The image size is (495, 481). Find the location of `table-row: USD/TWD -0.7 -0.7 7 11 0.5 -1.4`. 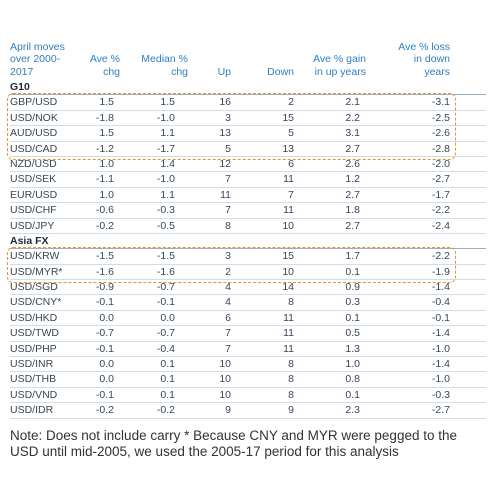

table-row: USD/TWD -0.7 -0.7 7 11 0.5 -1.4 is located at coordinates (248, 334).